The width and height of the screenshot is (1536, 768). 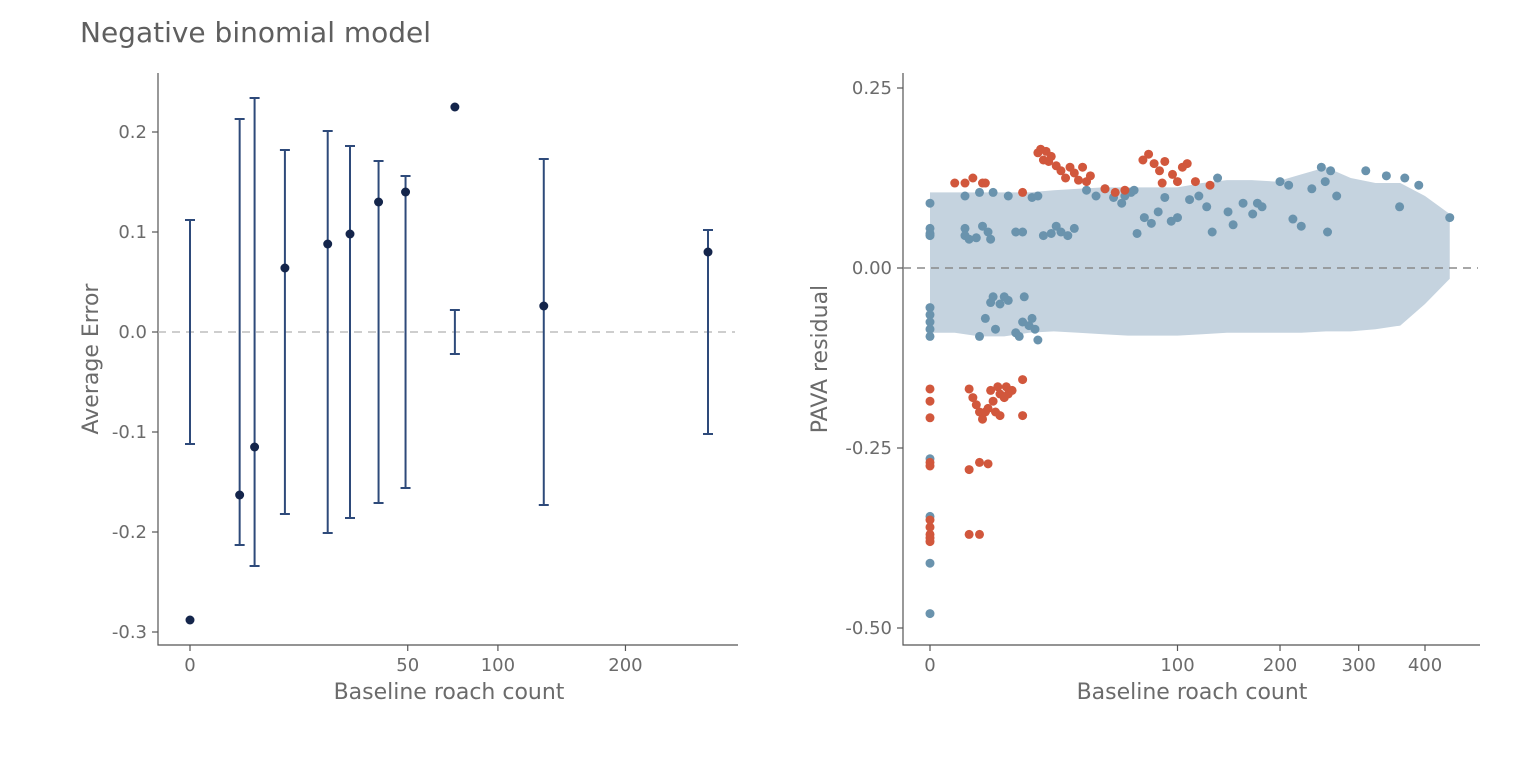 What do you see at coordinates (872, 88) in the screenshot?
I see `y-tick-label: 0.25` at bounding box center [872, 88].